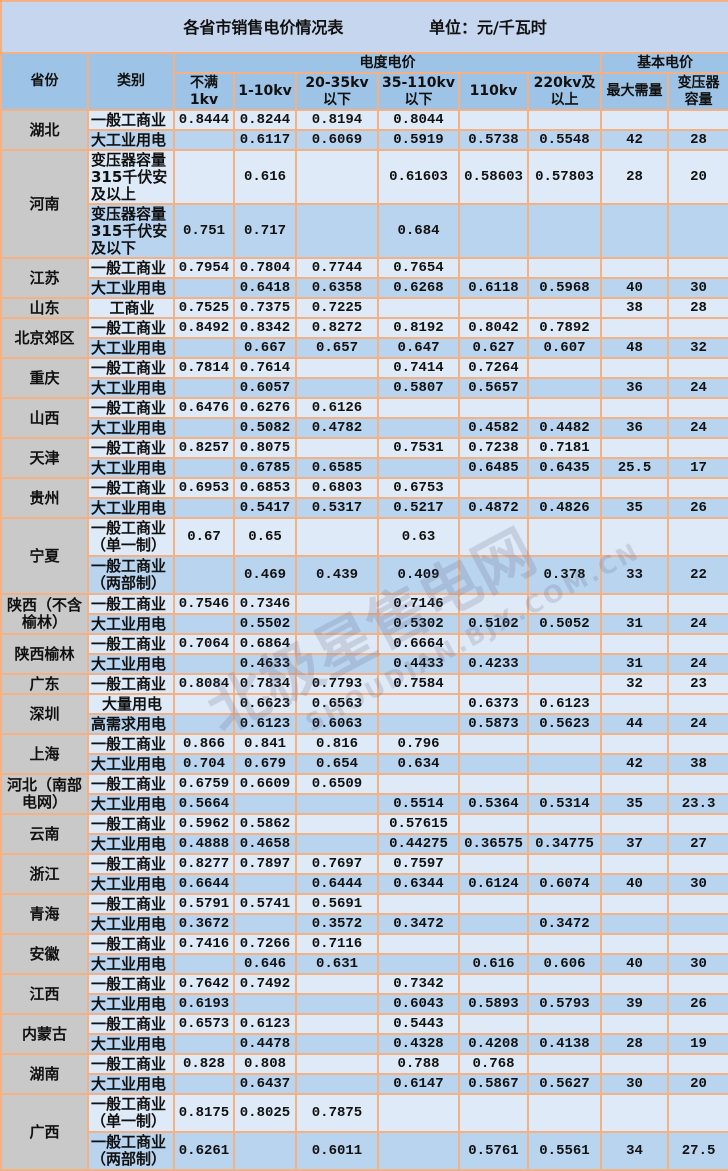 The height and width of the screenshot is (1171, 728). Describe the element at coordinates (564, 924) in the screenshot. I see `price-cell: 0.3472` at that location.